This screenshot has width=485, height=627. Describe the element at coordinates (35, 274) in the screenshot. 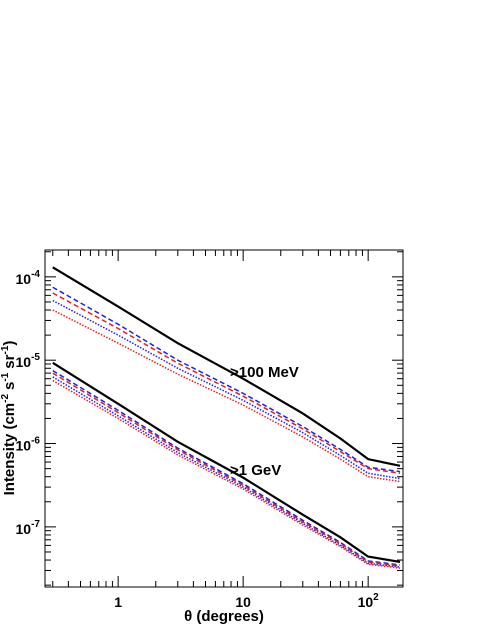

I see `tick-label-exponent: -4` at that location.